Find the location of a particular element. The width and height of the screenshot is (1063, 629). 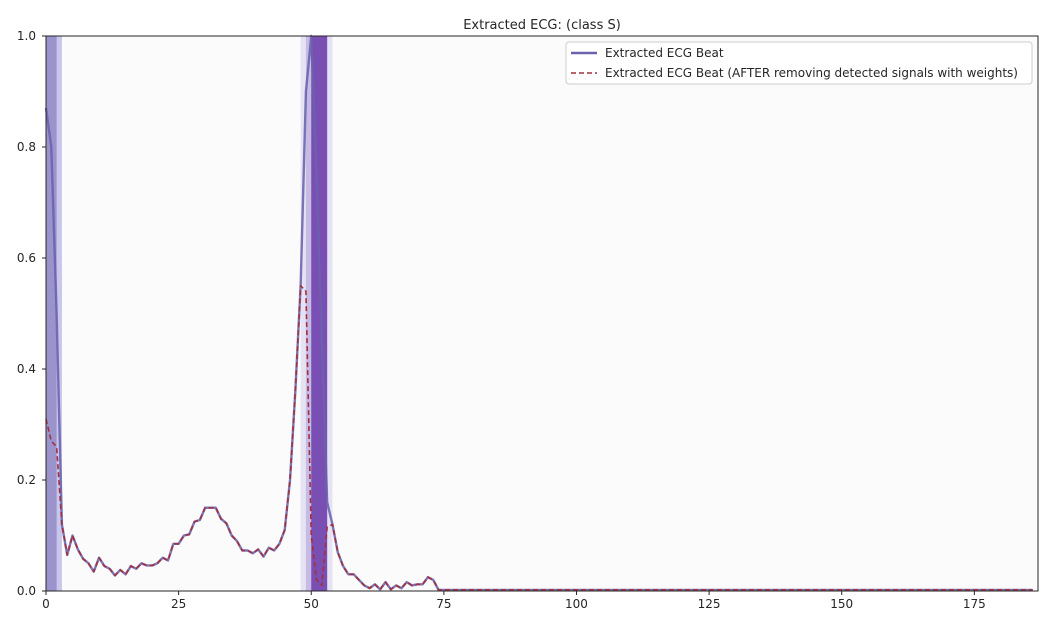

legend-label-ecg-beat: Extracted ECG Beat is located at coordinates (664, 53).